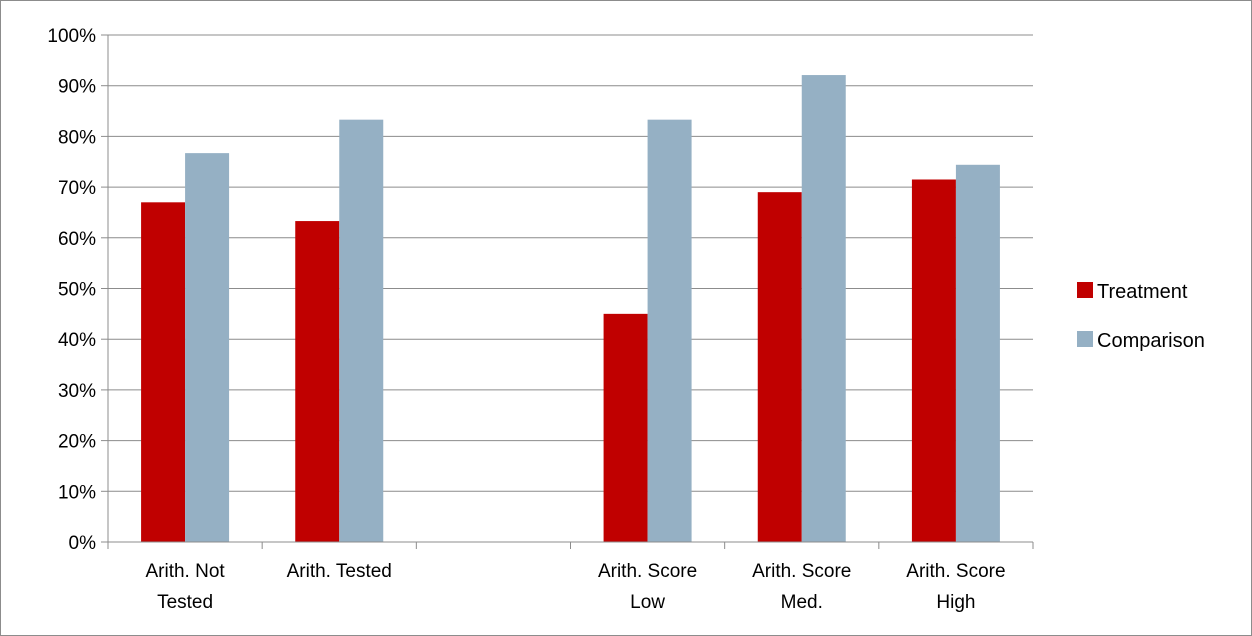 The image size is (1252, 636). What do you see at coordinates (647, 602) in the screenshot?
I see `x-category-label: Low` at bounding box center [647, 602].